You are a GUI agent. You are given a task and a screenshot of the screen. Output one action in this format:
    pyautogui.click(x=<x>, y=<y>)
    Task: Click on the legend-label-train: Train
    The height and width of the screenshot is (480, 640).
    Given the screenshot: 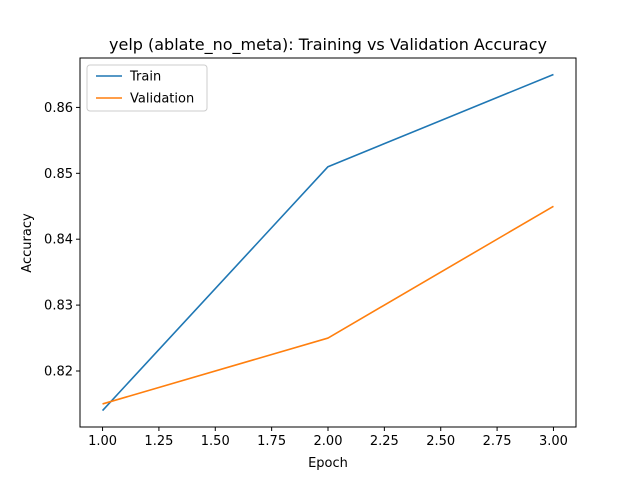 What is the action you would take?
    pyautogui.click(x=145, y=77)
    